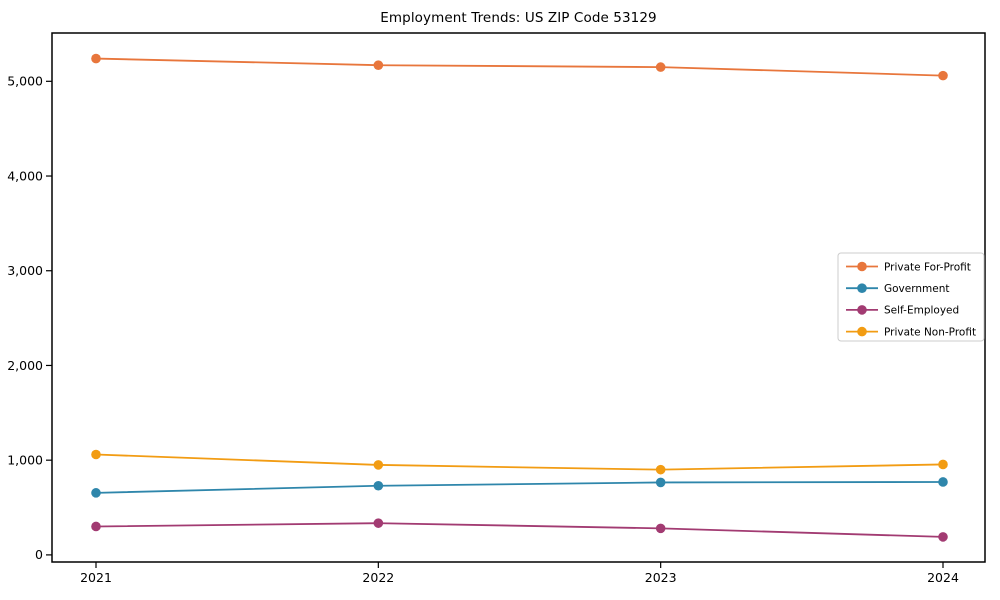 The width and height of the screenshot is (1000, 600). Describe the element at coordinates (927, 267) in the screenshot. I see `legend-label: Private For-Profit` at that location.